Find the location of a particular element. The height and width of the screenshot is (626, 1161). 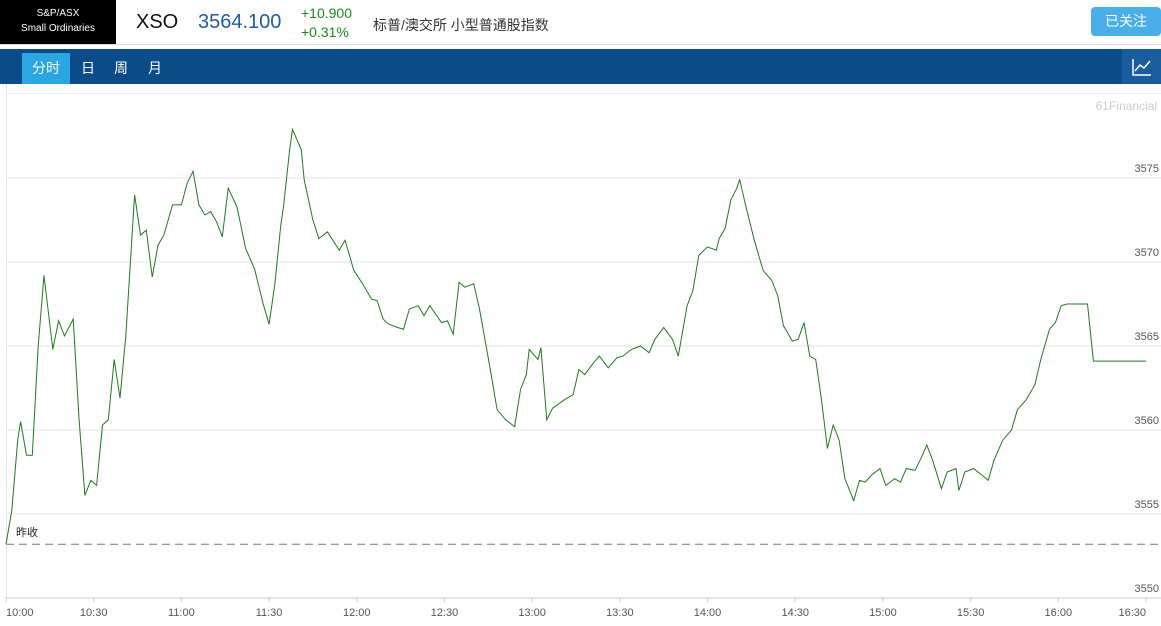

x-tick-label: 10:00 is located at coordinates (20, 613).